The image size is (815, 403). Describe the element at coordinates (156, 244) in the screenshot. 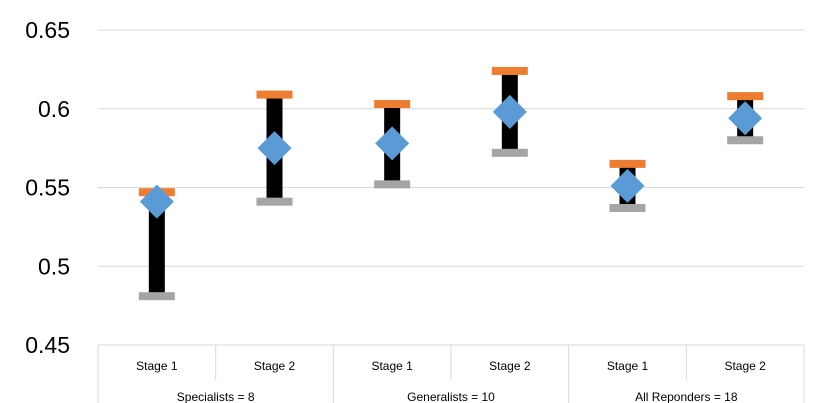

I see `range-bar` at that location.